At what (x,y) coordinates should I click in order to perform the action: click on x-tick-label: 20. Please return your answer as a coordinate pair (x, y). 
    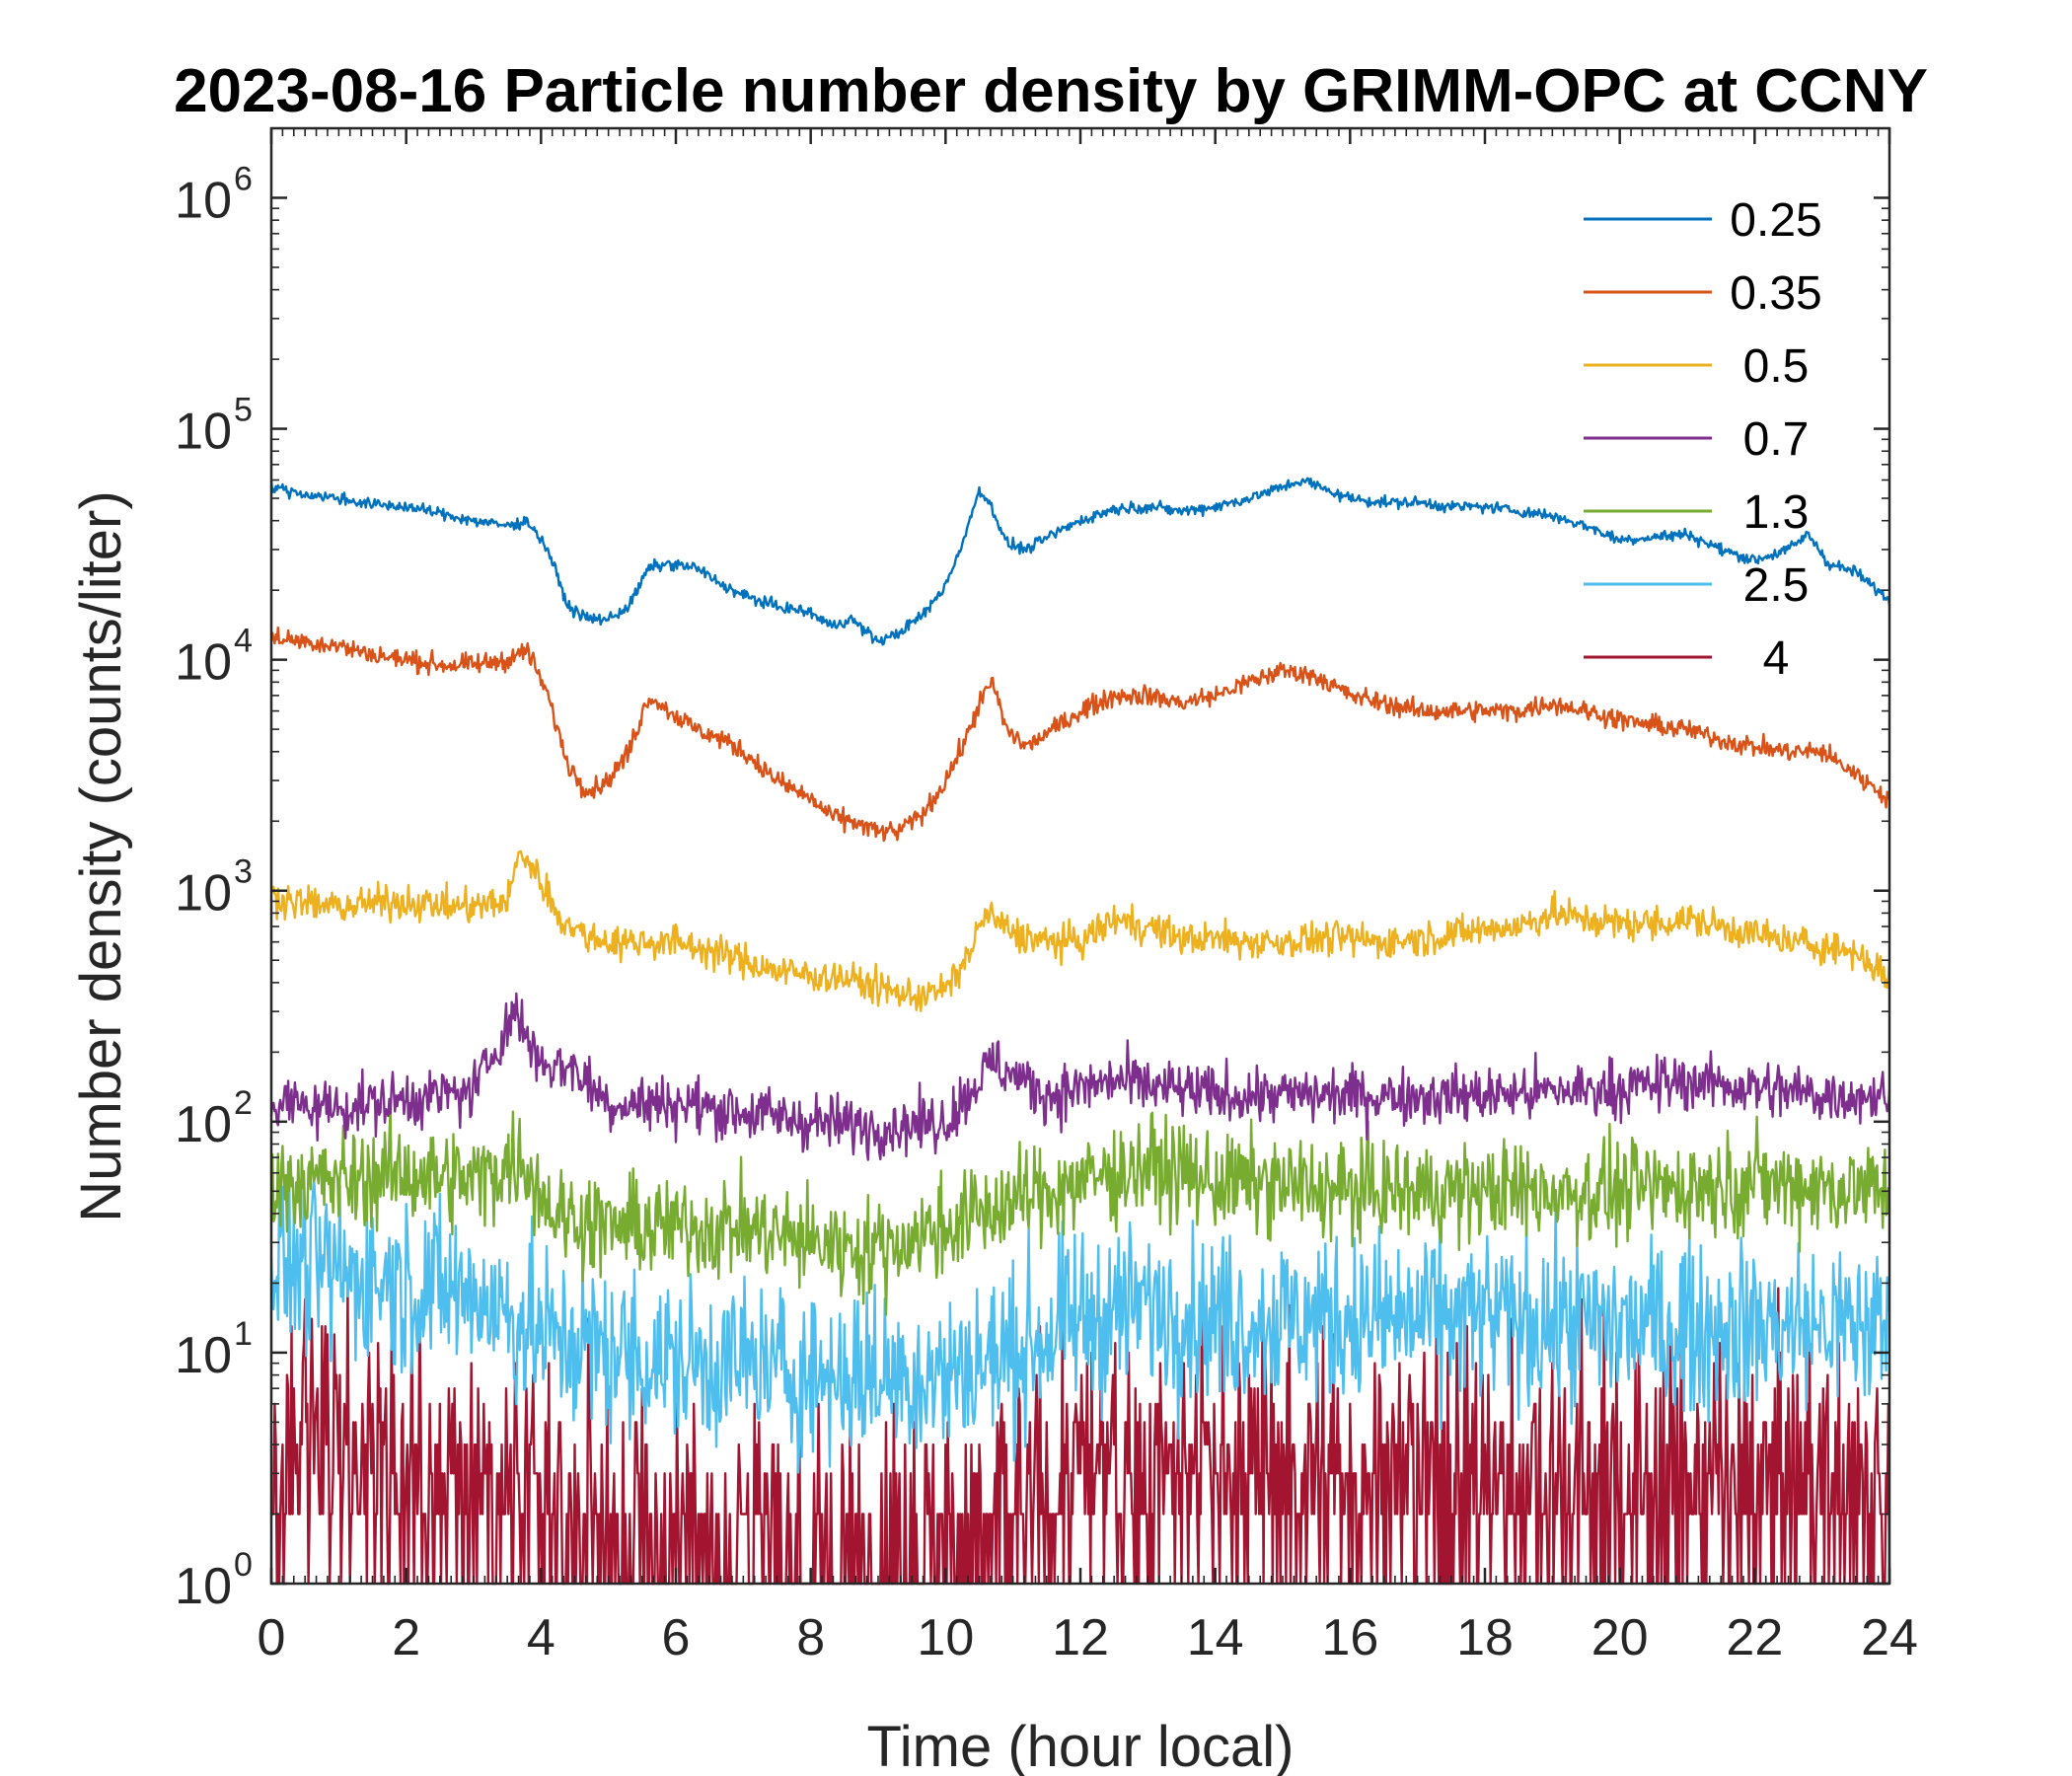
    Looking at the image, I should click on (1620, 1638).